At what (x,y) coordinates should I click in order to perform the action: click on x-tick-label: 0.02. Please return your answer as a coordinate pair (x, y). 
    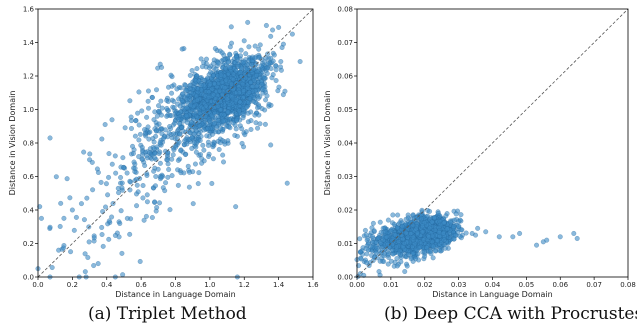
    Looking at the image, I should click on (425, 285).